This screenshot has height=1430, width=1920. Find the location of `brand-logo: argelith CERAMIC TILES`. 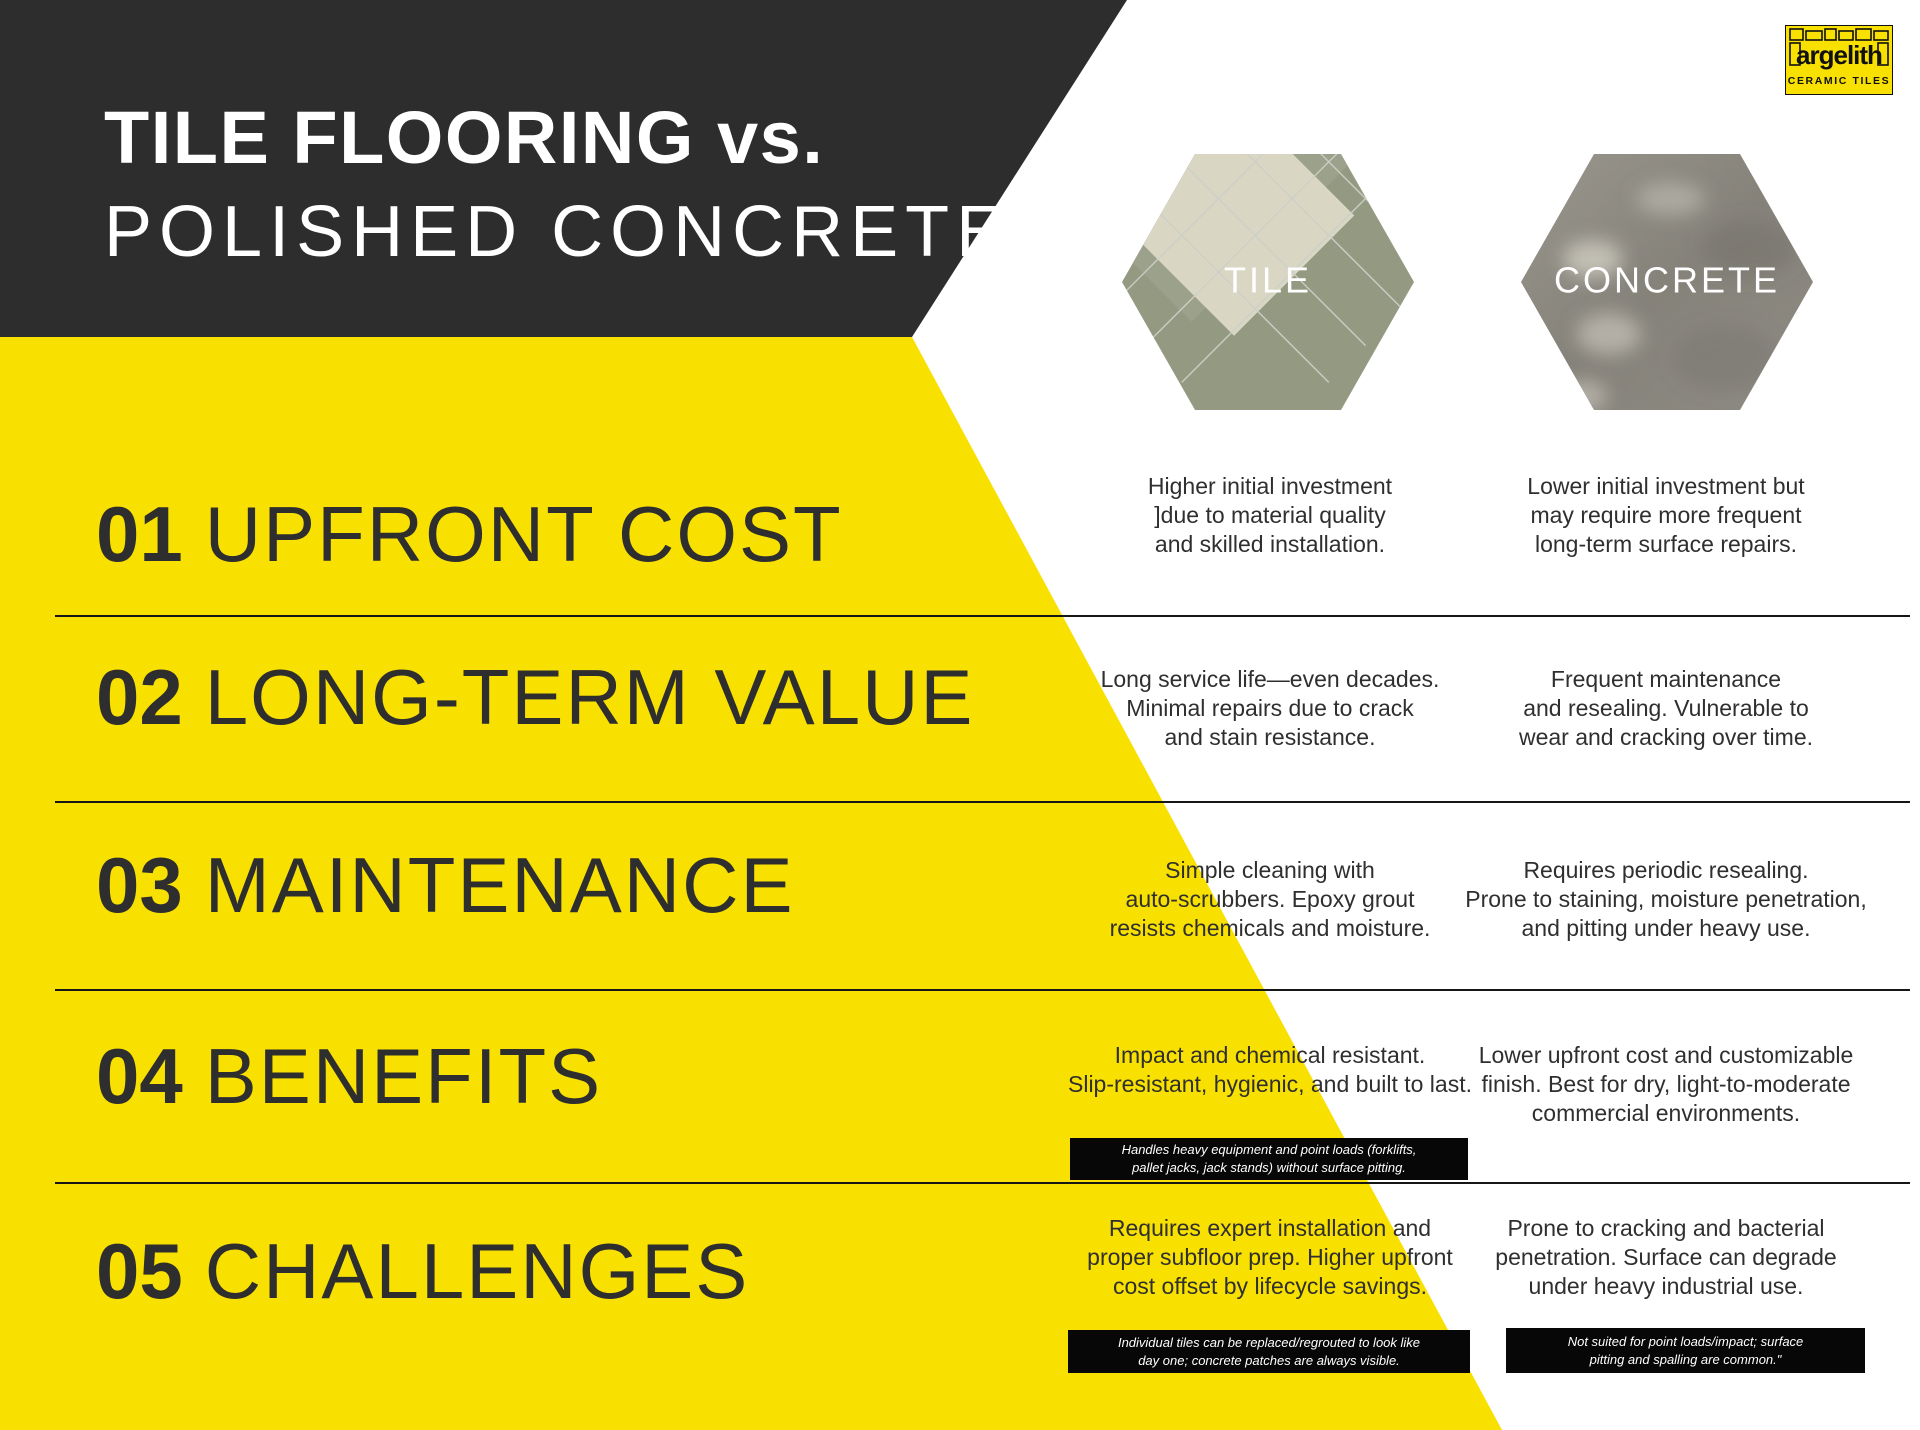

brand-logo: argelith CERAMIC TILES is located at coordinates (1839, 60).